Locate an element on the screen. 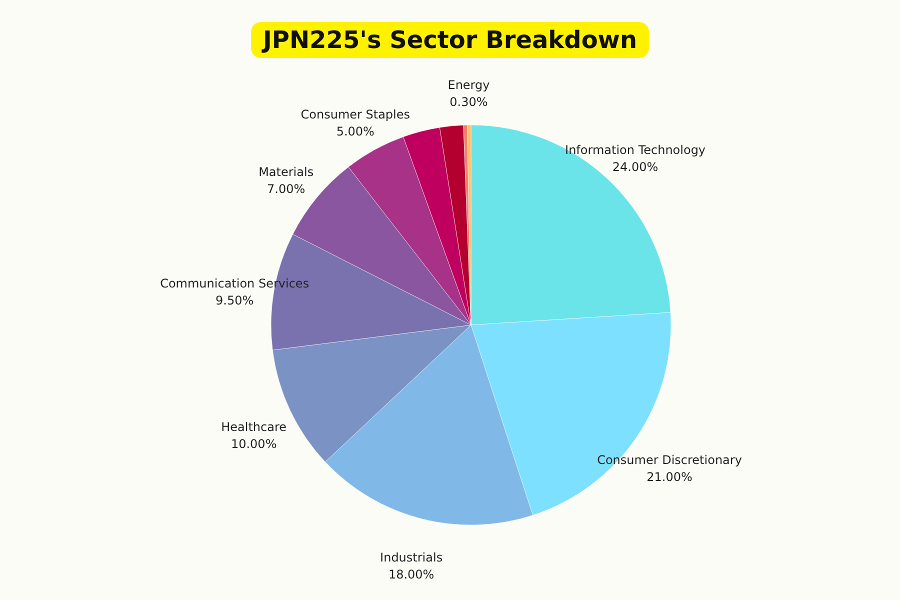  data-label: 24.00% is located at coordinates (635, 167).